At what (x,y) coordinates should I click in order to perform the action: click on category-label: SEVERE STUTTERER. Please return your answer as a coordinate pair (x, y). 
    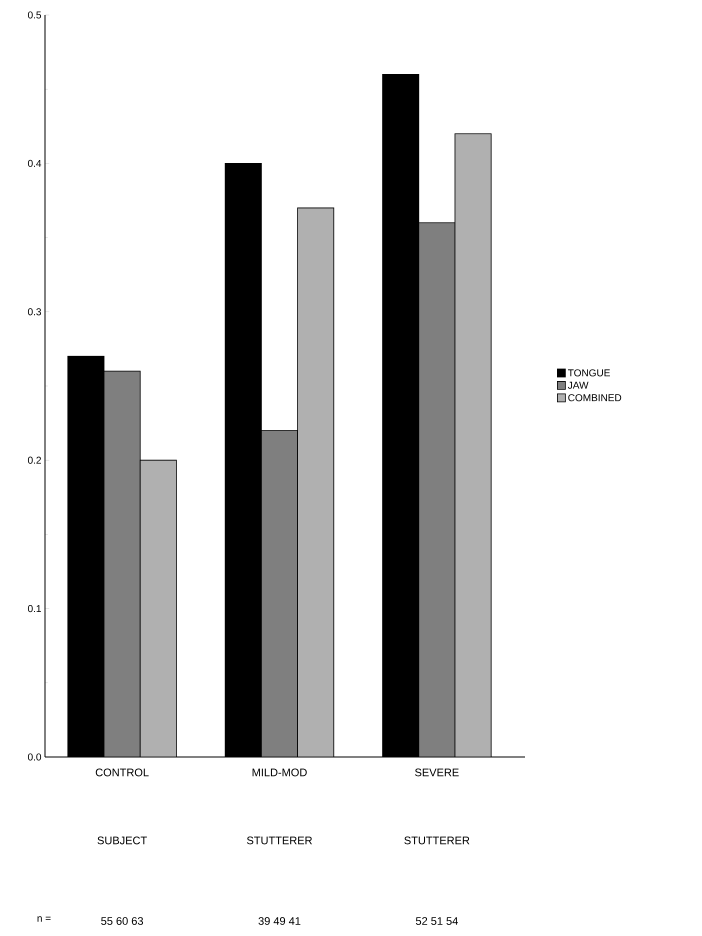
    Looking at the image, I should click on (437, 806).